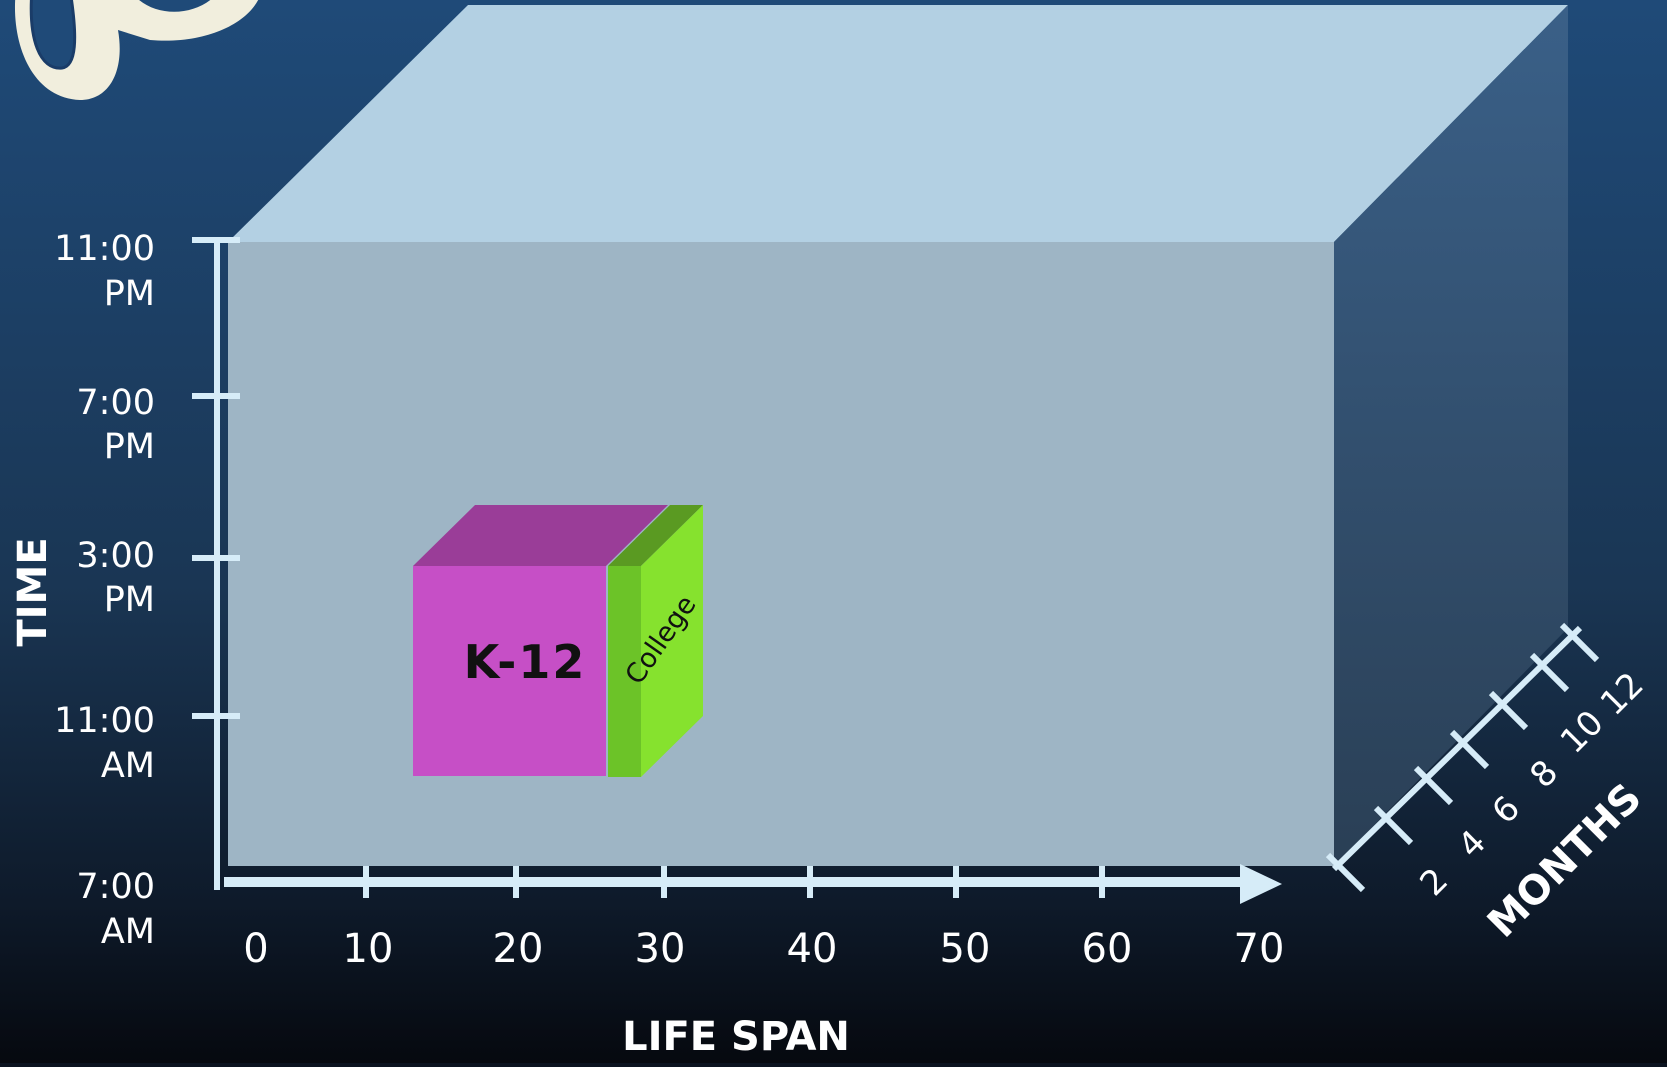 The height and width of the screenshot is (1067, 1667). What do you see at coordinates (965, 949) in the screenshot?
I see `life-span-tick-label: 50` at bounding box center [965, 949].